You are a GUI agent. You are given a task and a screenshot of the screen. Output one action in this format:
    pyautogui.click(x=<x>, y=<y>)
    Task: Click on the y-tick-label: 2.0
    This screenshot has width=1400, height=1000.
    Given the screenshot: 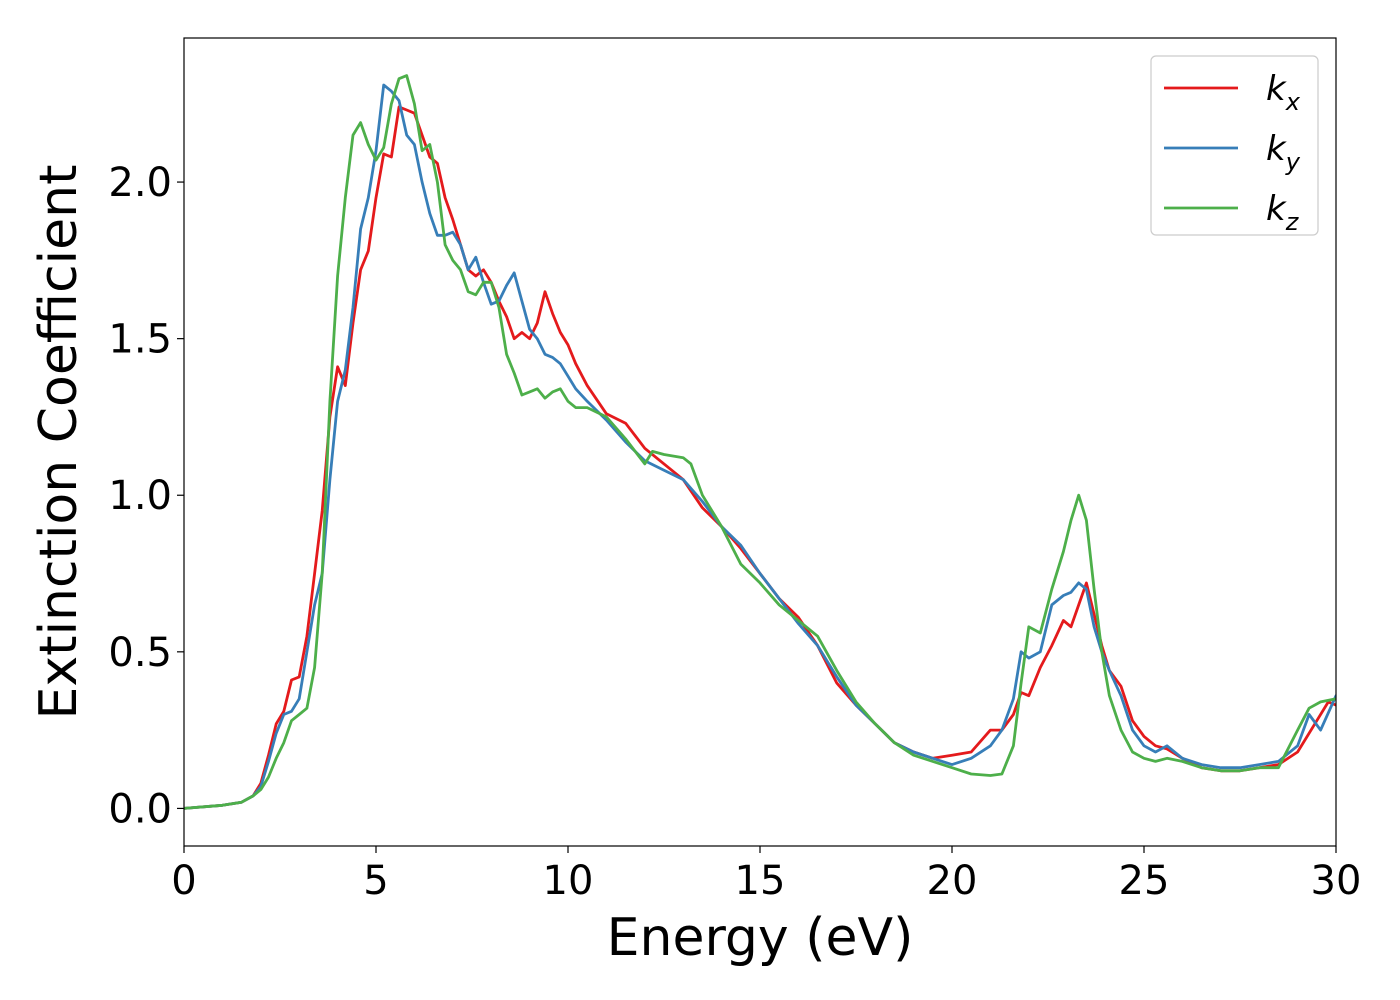 What is the action you would take?
    pyautogui.click(x=140, y=183)
    